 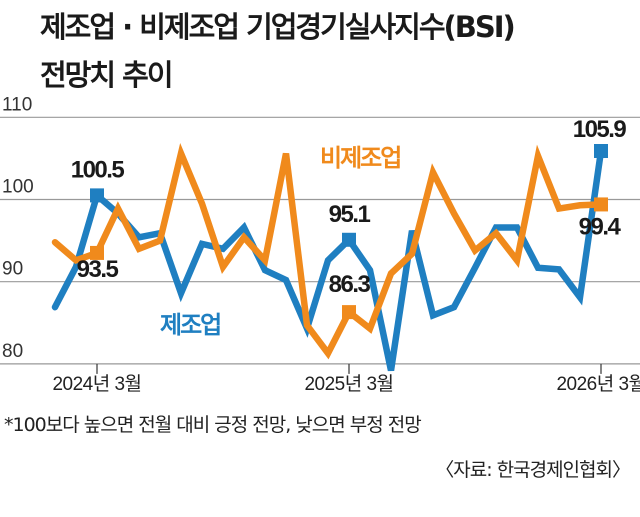 I want to click on source-note: 〈자료: 한국경제인협회〉, so click(x=533, y=470).